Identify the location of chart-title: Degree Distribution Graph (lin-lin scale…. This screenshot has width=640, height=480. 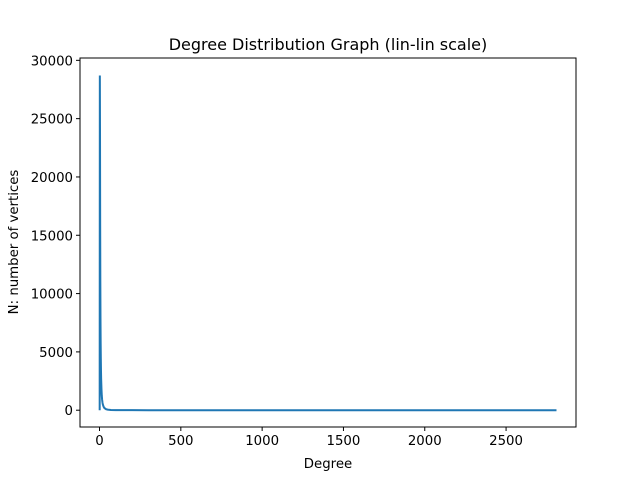
(328, 44).